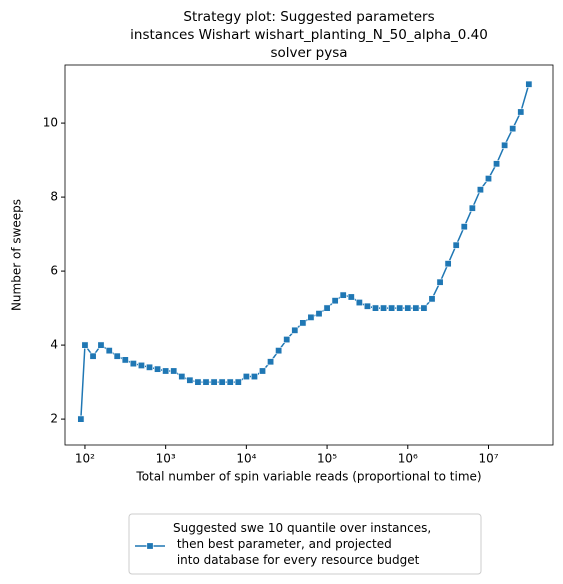 This screenshot has height=584, width=563. Describe the element at coordinates (246, 459) in the screenshot. I see `x-tick-label: 10⁴` at that location.